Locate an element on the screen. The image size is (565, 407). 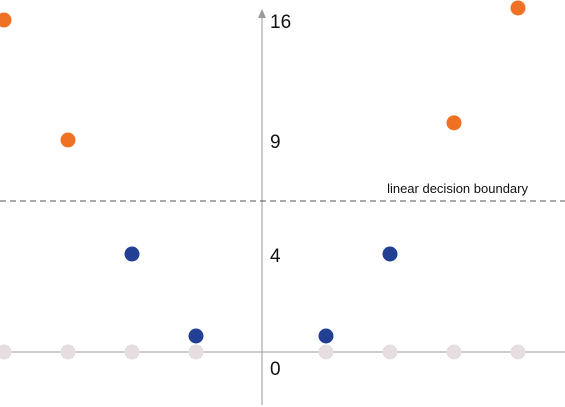
y-tick-labels: 16 9 4 0 is located at coordinates (280, 196).